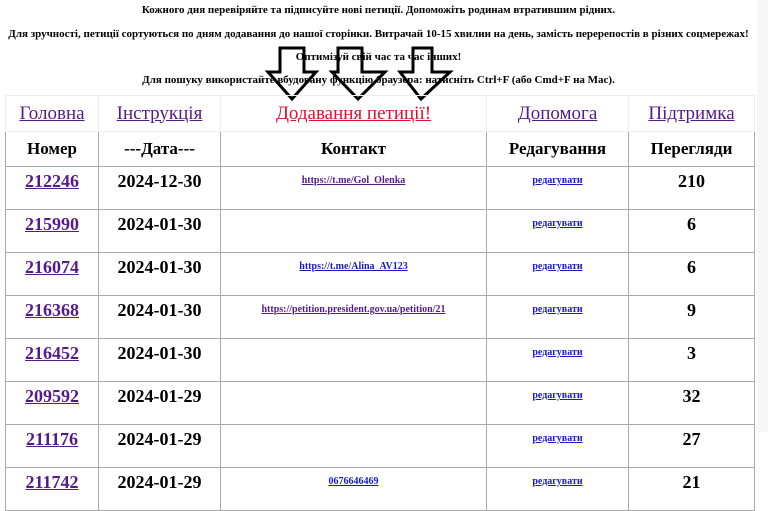 The image size is (768, 511). Describe the element at coordinates (353, 489) in the screenshot. I see `contact-cell: 0676646469` at that location.